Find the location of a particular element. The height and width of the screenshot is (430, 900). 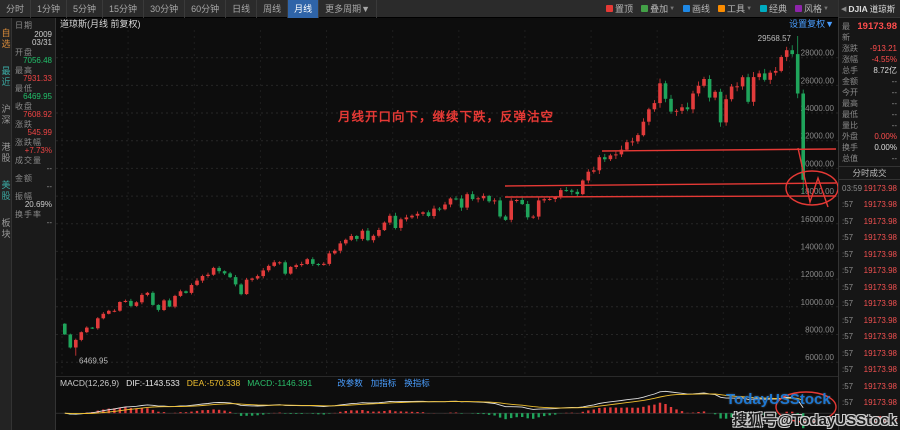

peak-price-label: 29568.57 is located at coordinates (775, 38).